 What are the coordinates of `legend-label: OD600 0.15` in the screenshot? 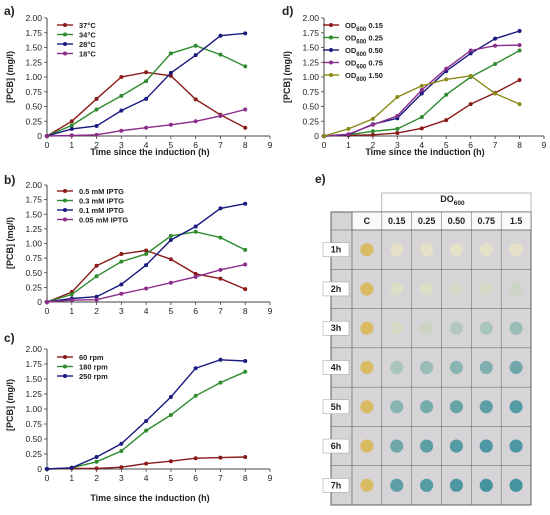 It's located at (364, 27).